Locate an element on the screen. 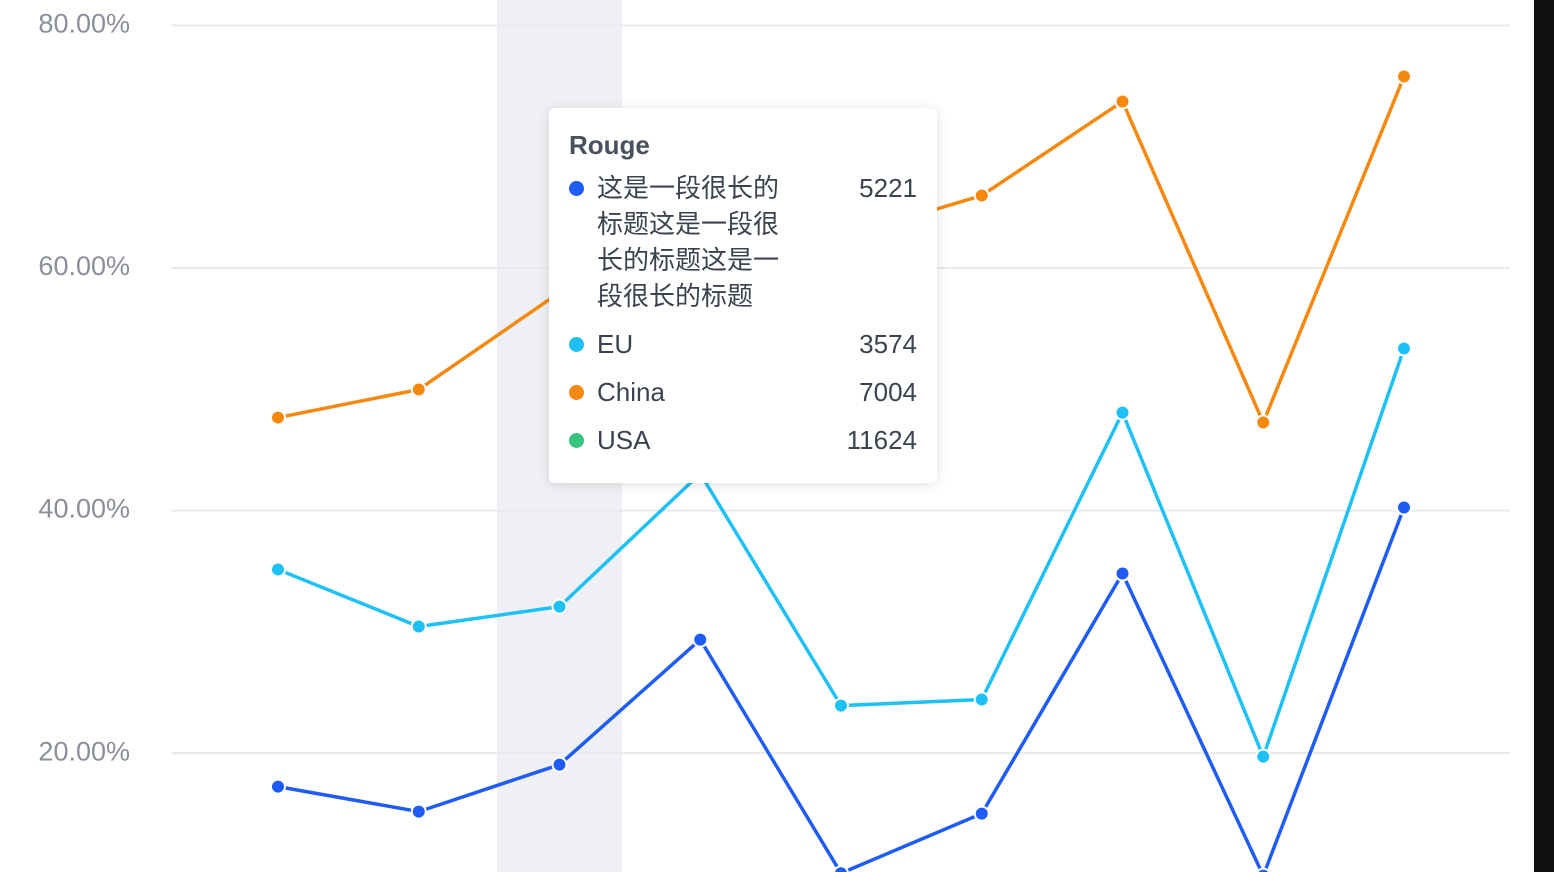  tooltip-name: China is located at coordinates (631, 392).